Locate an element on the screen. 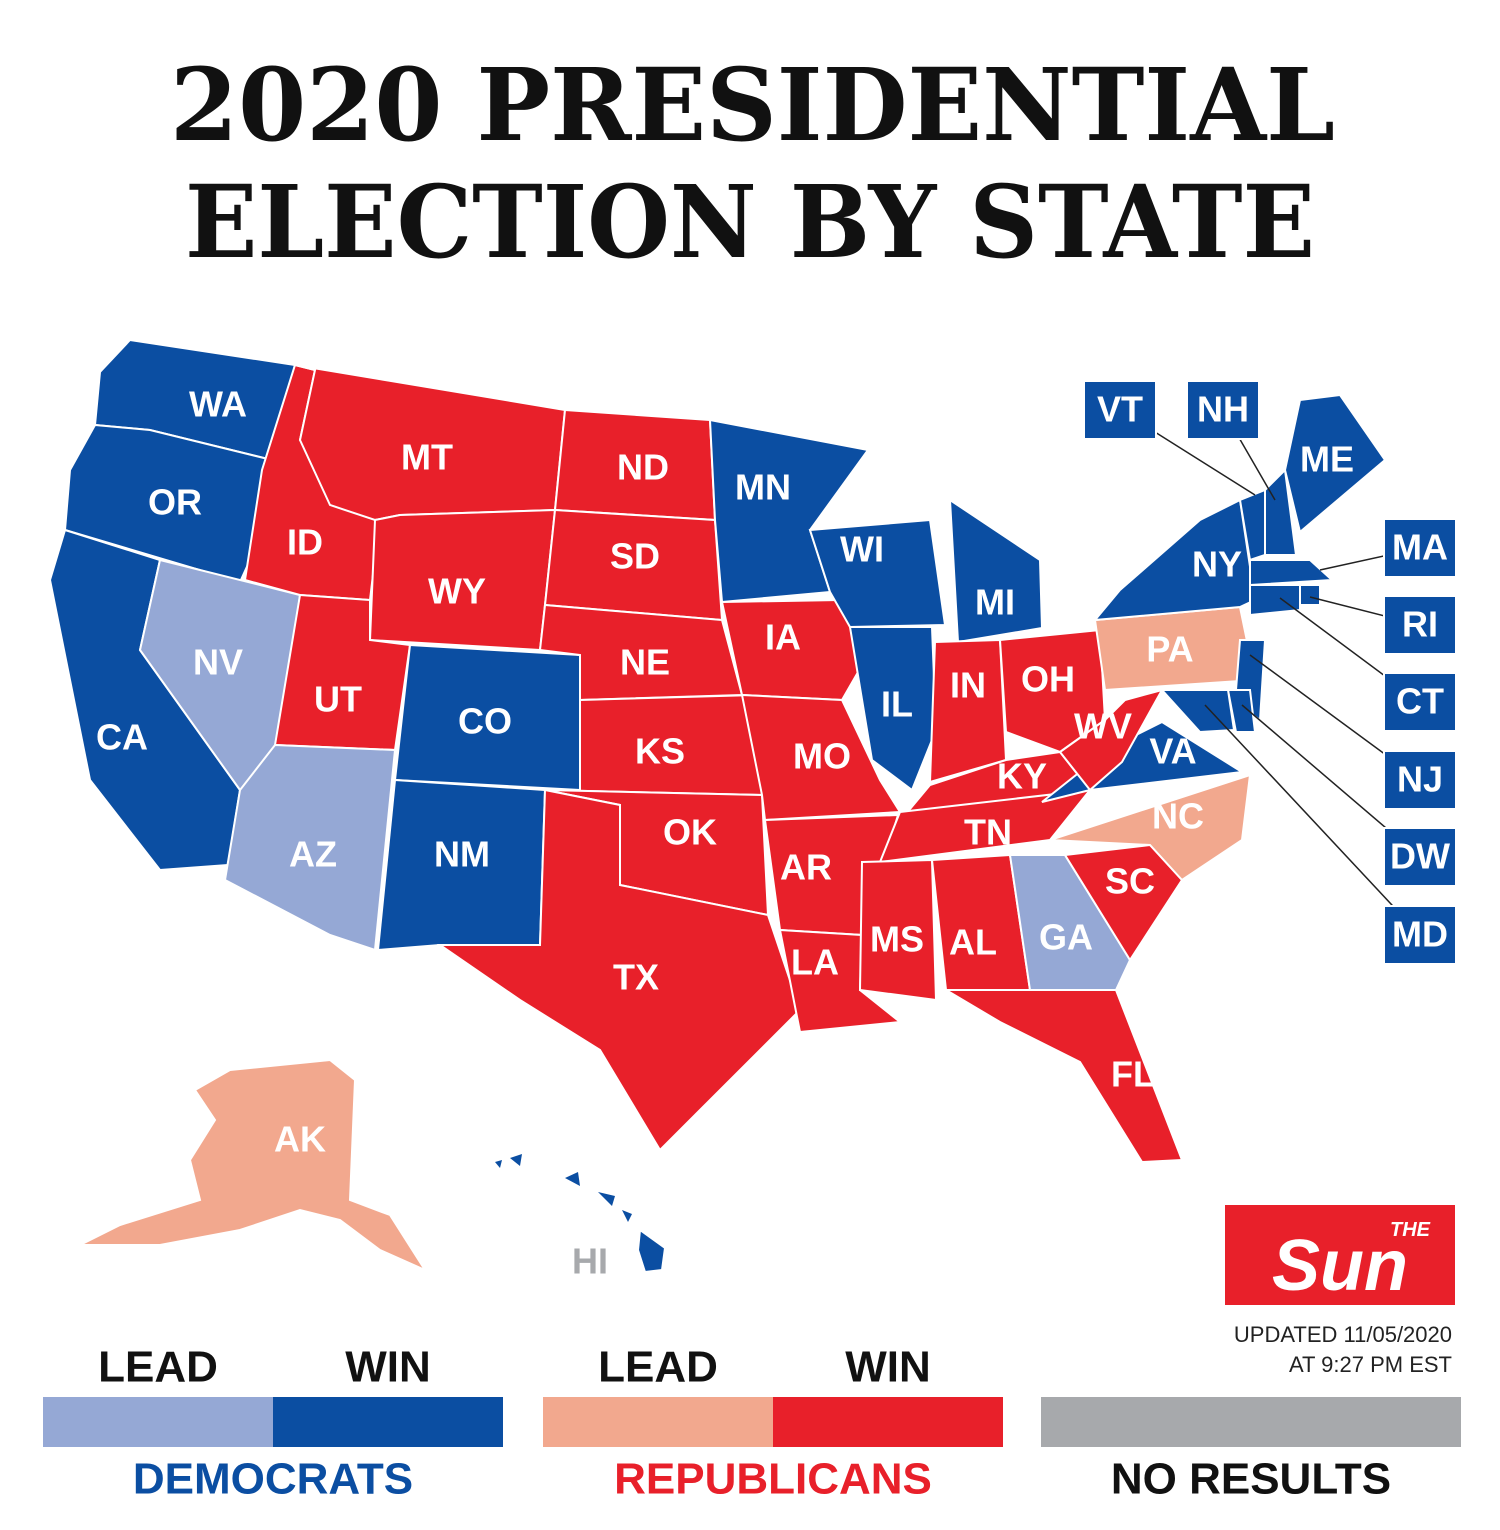 The image size is (1500, 1530). title-line: 2020 PRESIDENTIAL is located at coordinates (752, 105).